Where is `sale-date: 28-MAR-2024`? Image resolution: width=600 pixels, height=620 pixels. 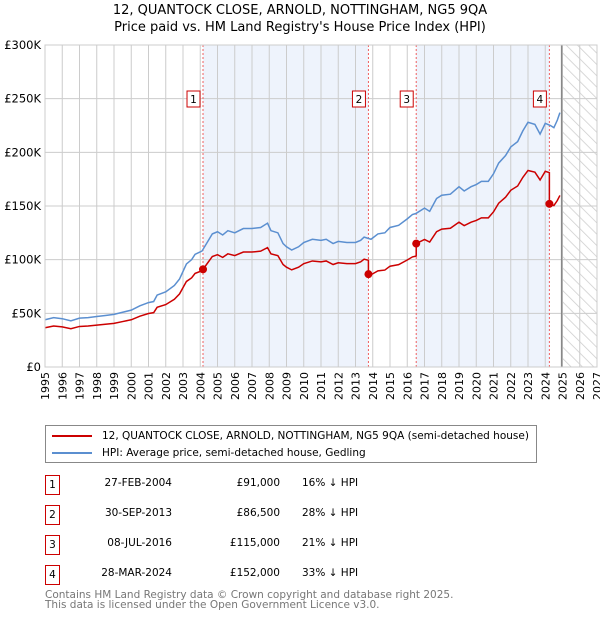 sale-date: 28-MAR-2024 is located at coordinates (136, 573).